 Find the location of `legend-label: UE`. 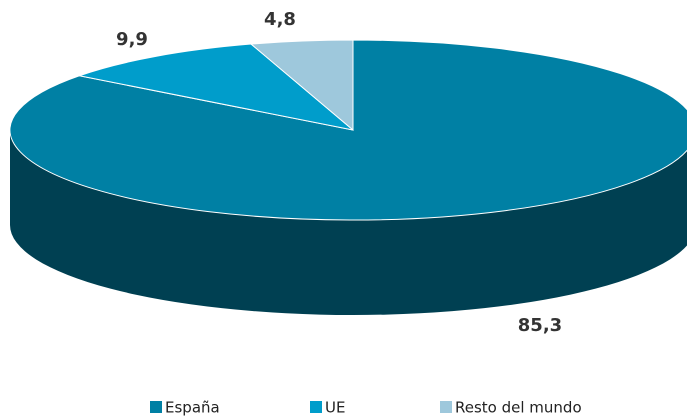

legend-label: UE is located at coordinates (335, 408).